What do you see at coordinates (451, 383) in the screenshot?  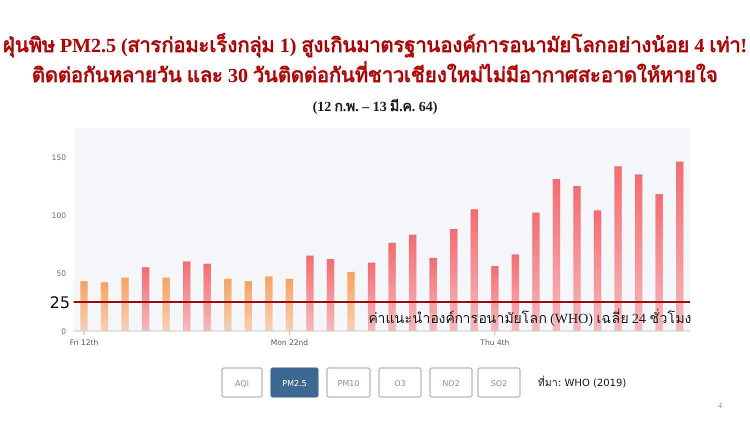 I see `text: NO2` at bounding box center [451, 383].